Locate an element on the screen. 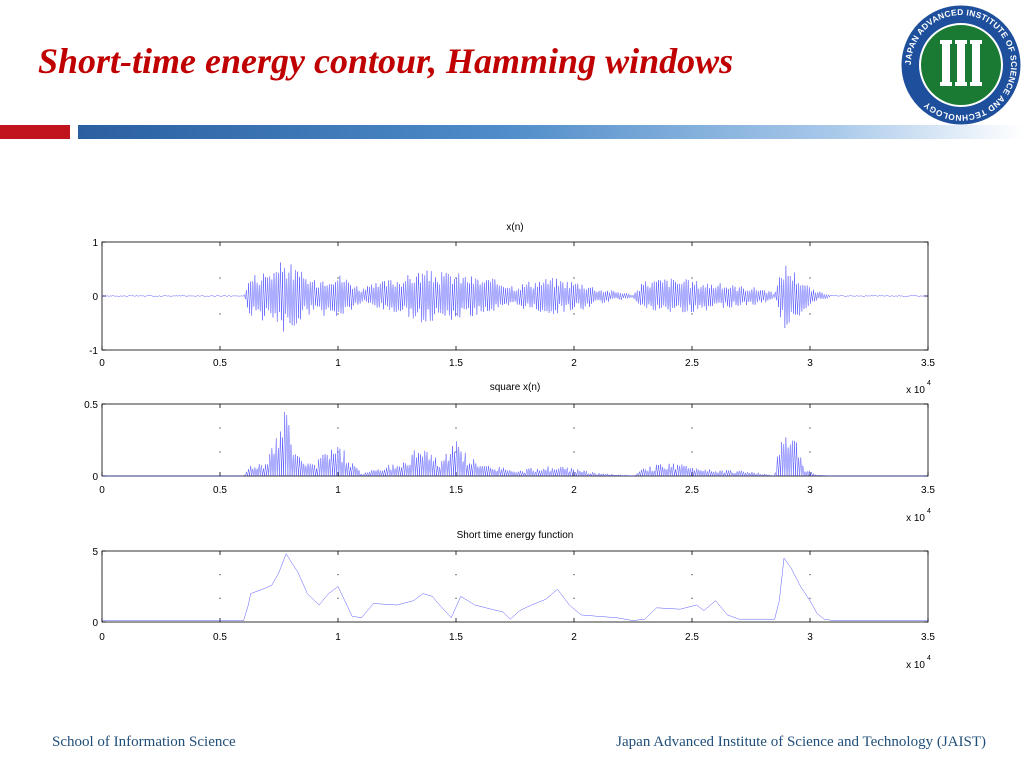 The height and width of the screenshot is (768, 1024). footer-left: School of Information Science is located at coordinates (144, 742).